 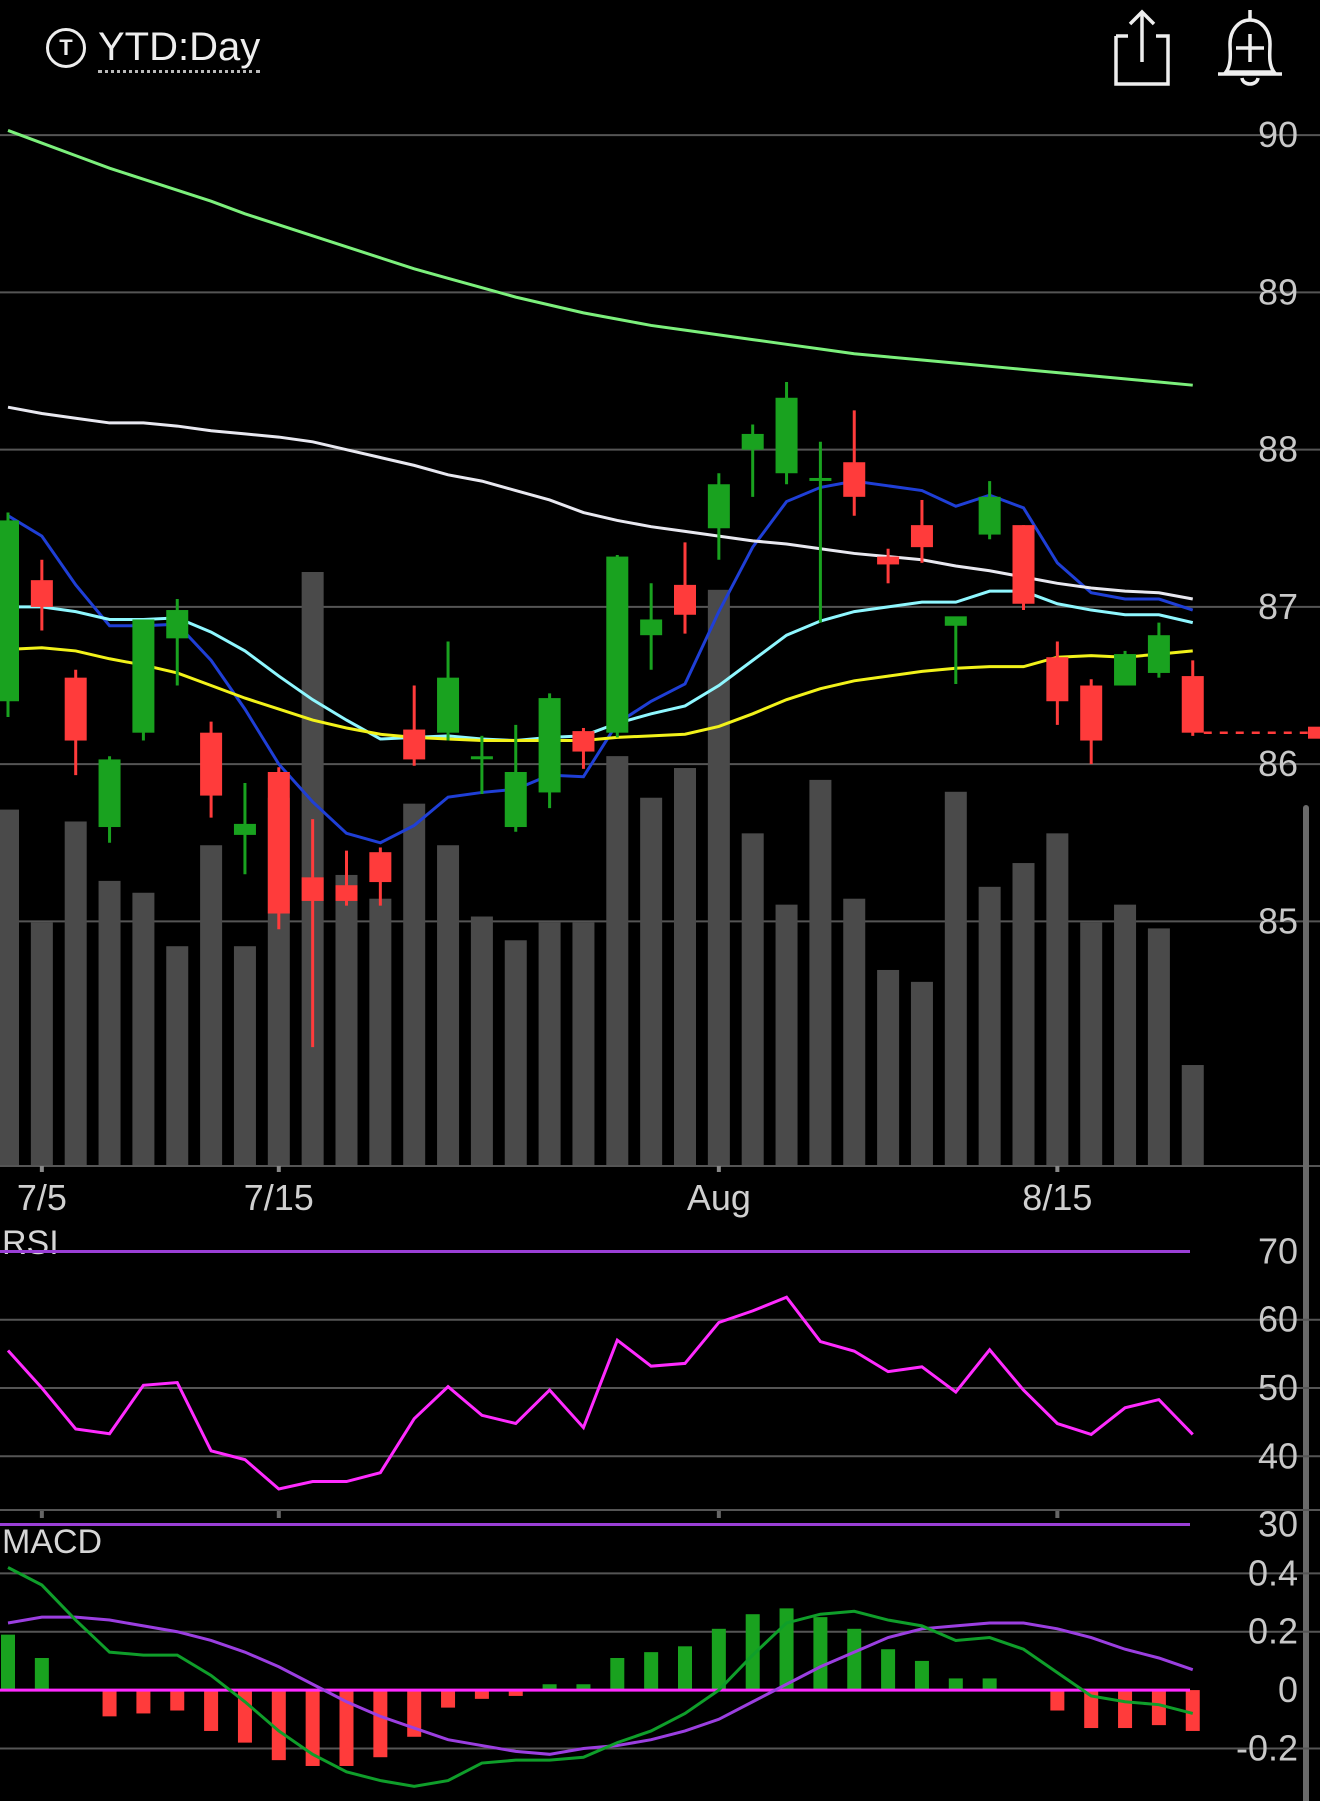 What do you see at coordinates (1250, 48) in the screenshot?
I see `bell-plus-icon` at bounding box center [1250, 48].